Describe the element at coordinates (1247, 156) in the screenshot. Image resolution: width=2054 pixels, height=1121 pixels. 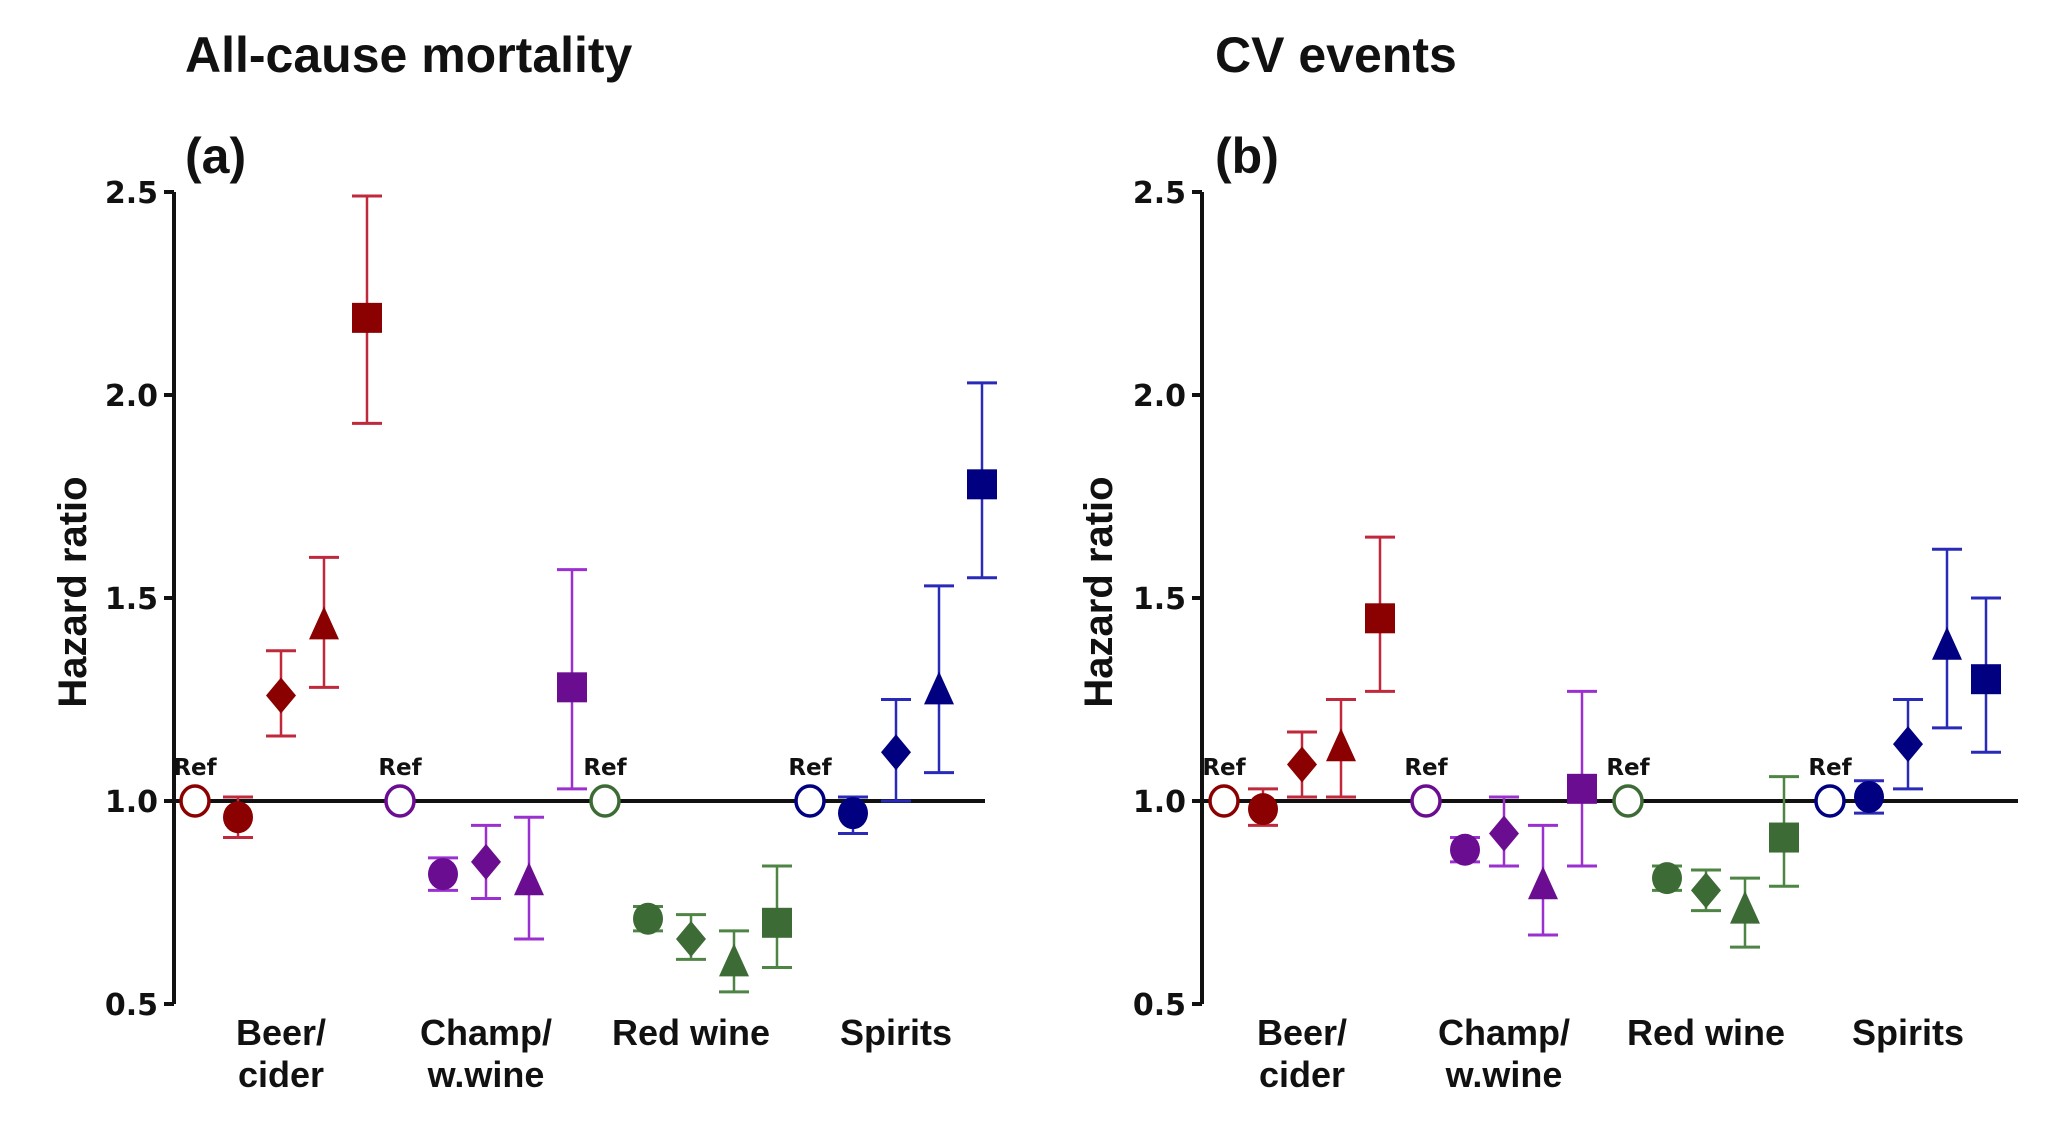
I see `panel-label: (b)` at that location.